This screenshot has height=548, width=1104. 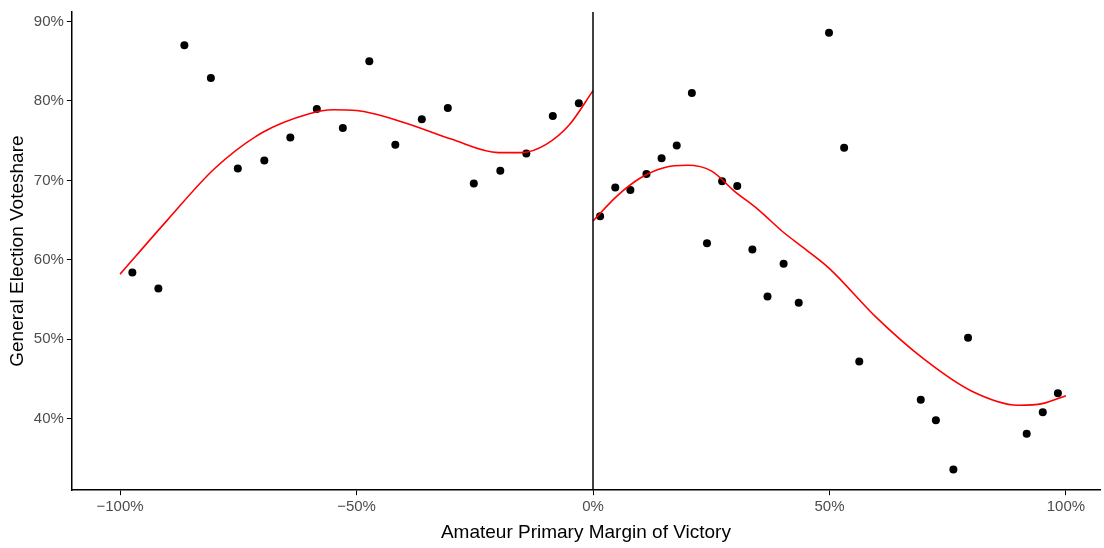 I want to click on y-tick-label: 60%, so click(x=48, y=258).